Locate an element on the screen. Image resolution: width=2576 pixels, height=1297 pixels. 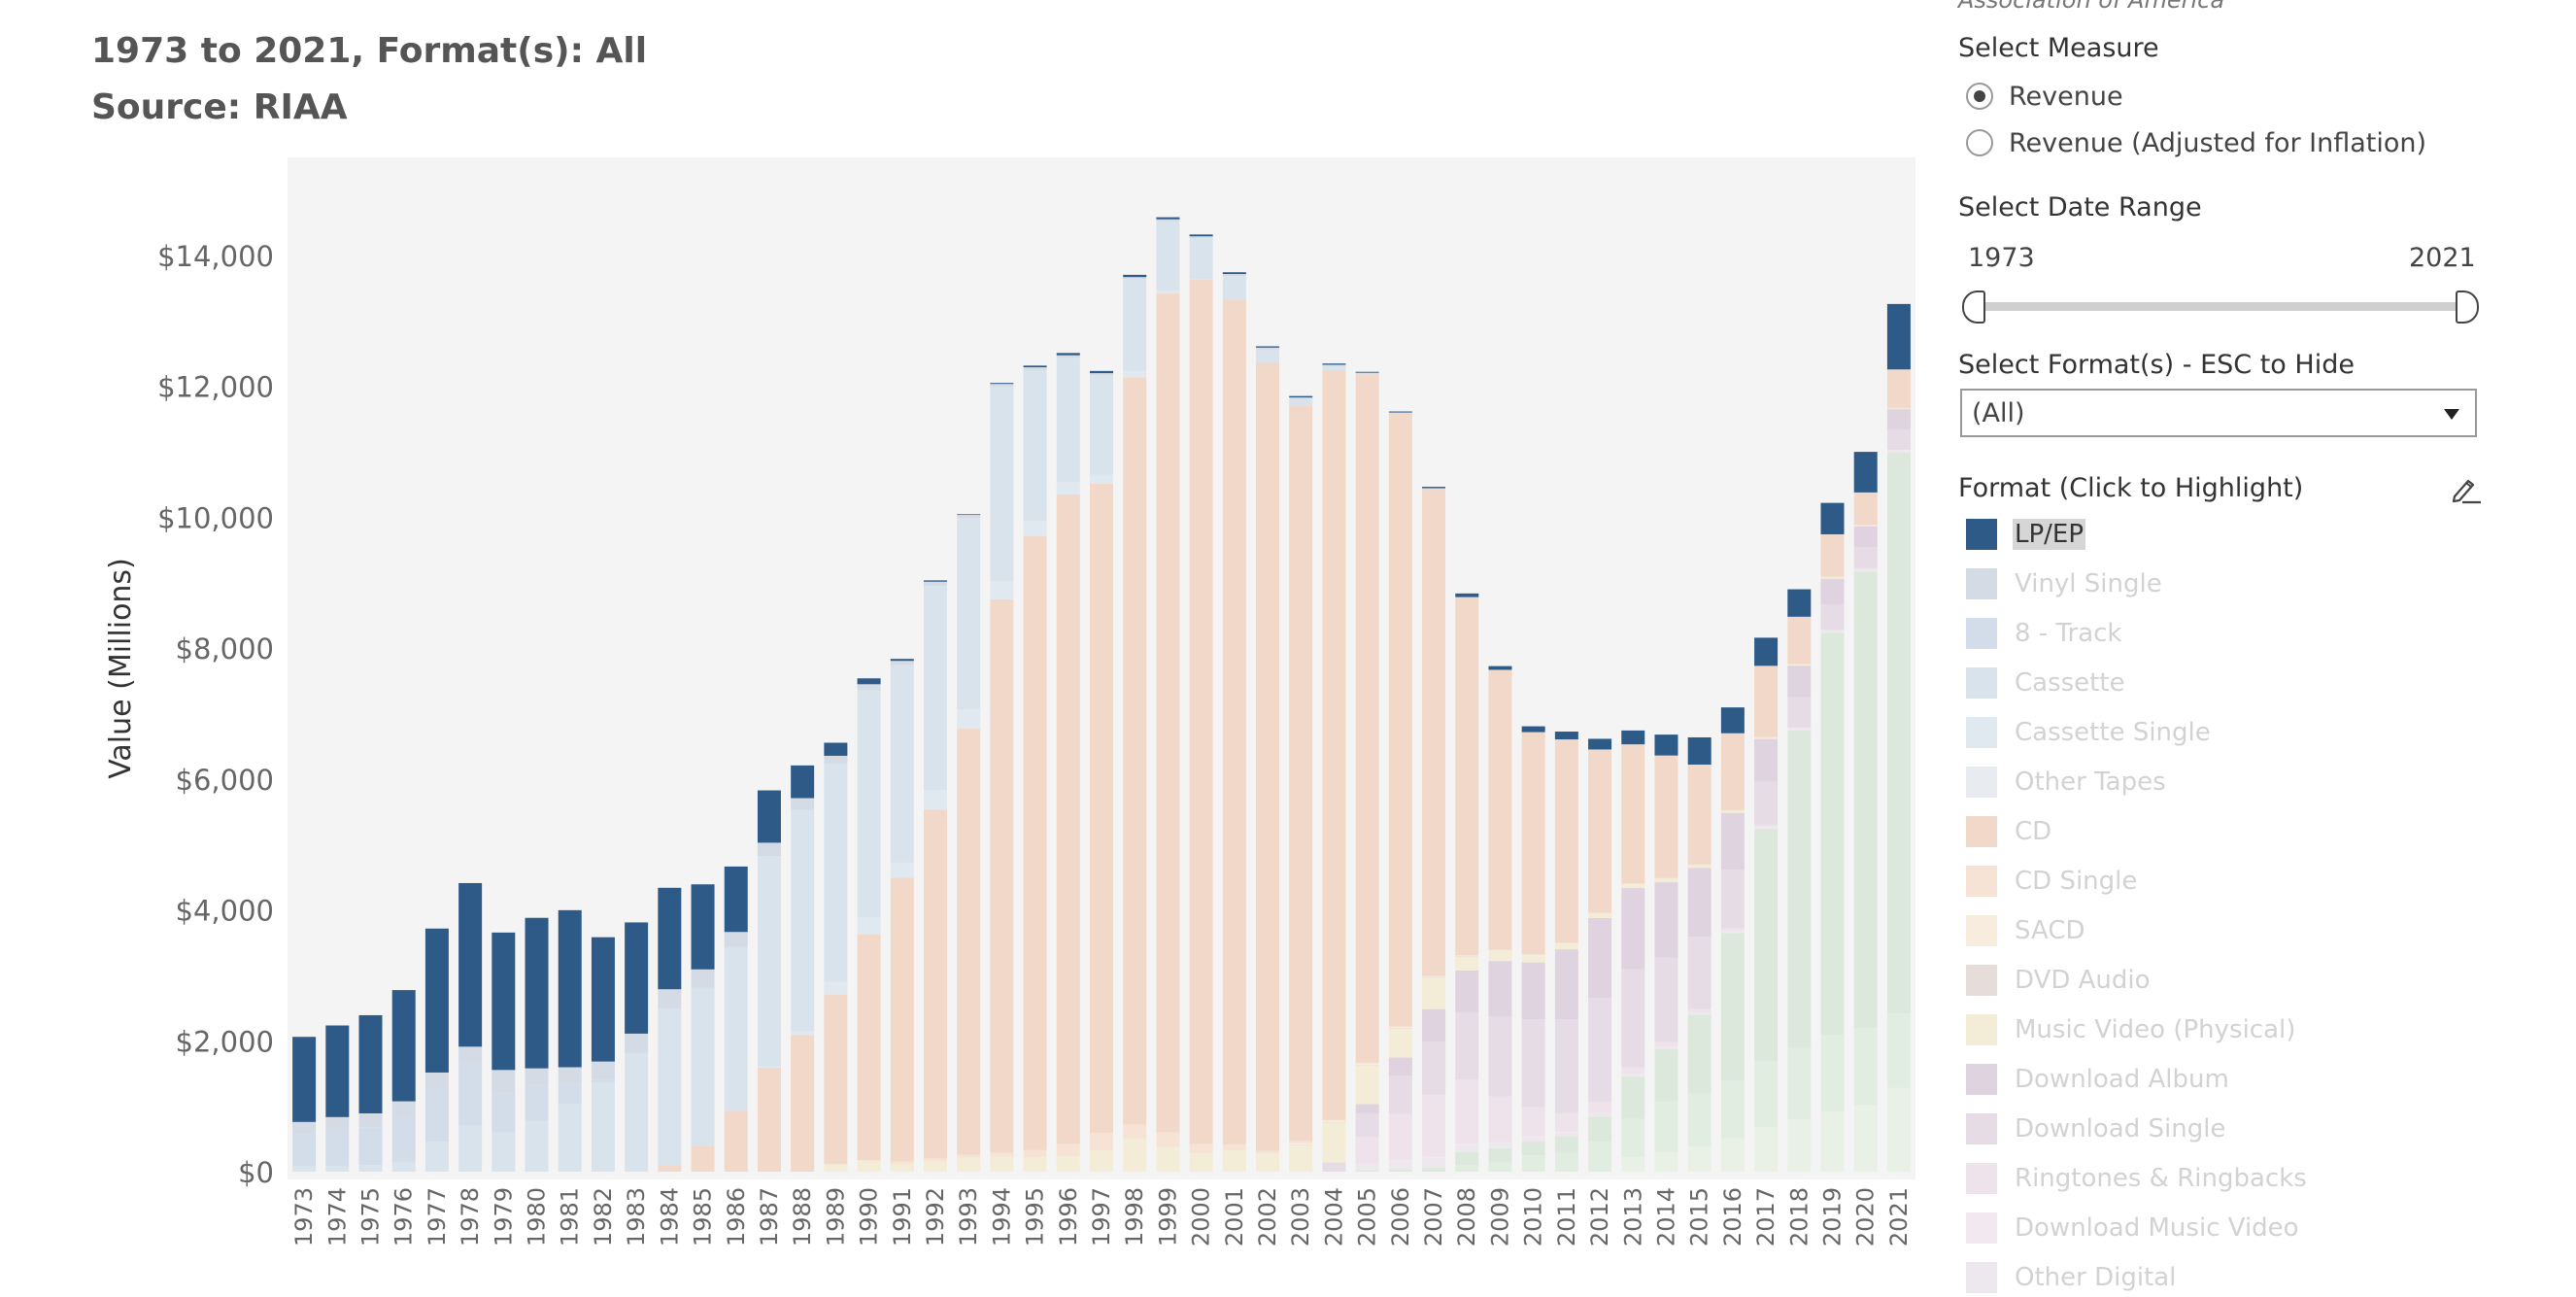
bar-segment-music-video-physical--2012 is located at coordinates (1600, 915).